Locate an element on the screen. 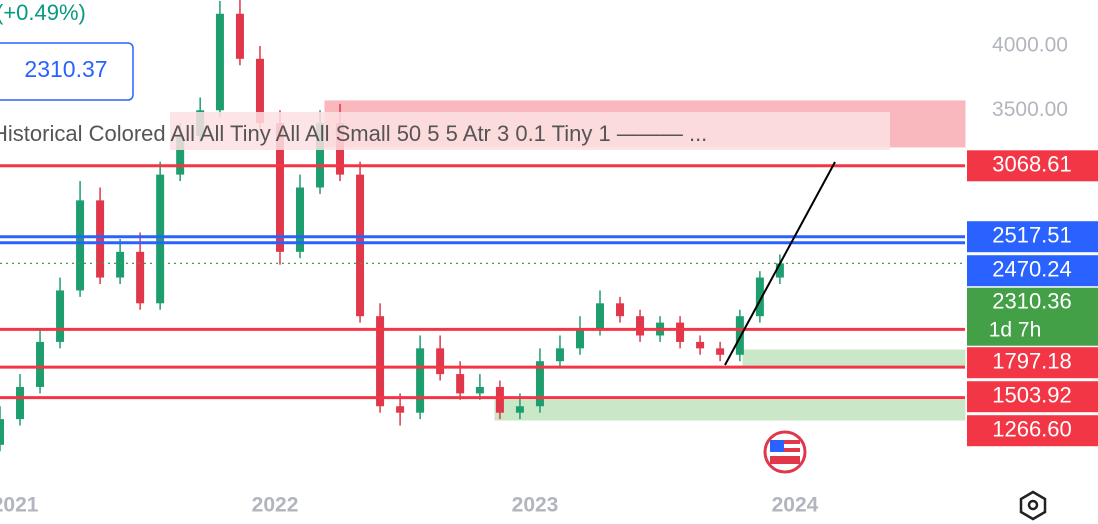 The image size is (1098, 524). price-label: 2310.36 is located at coordinates (1032, 301).